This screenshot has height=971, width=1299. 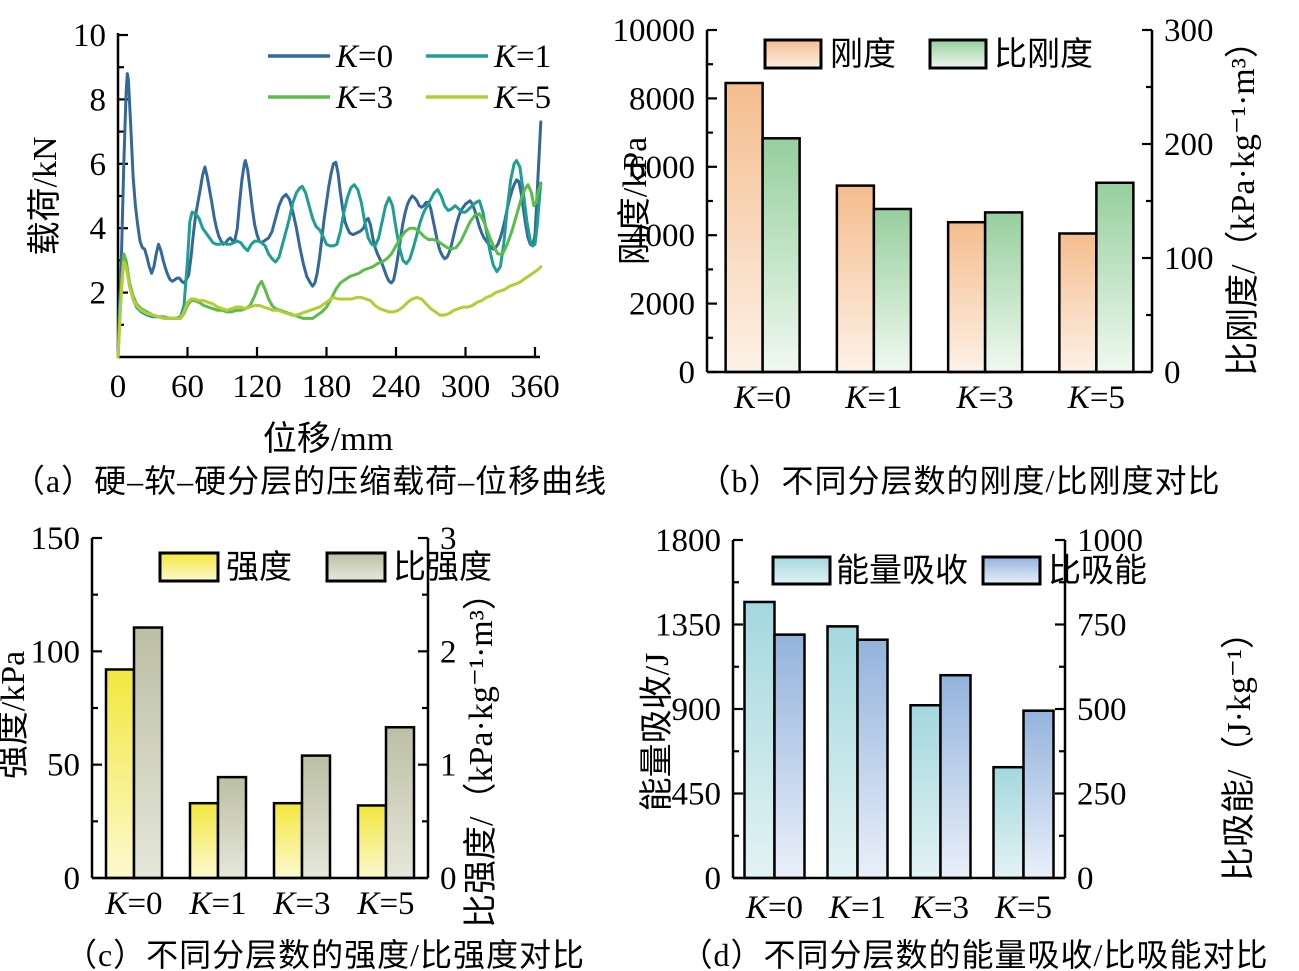 What do you see at coordinates (466, 387) in the screenshot?
I see `x-tick-label: 300` at bounding box center [466, 387].